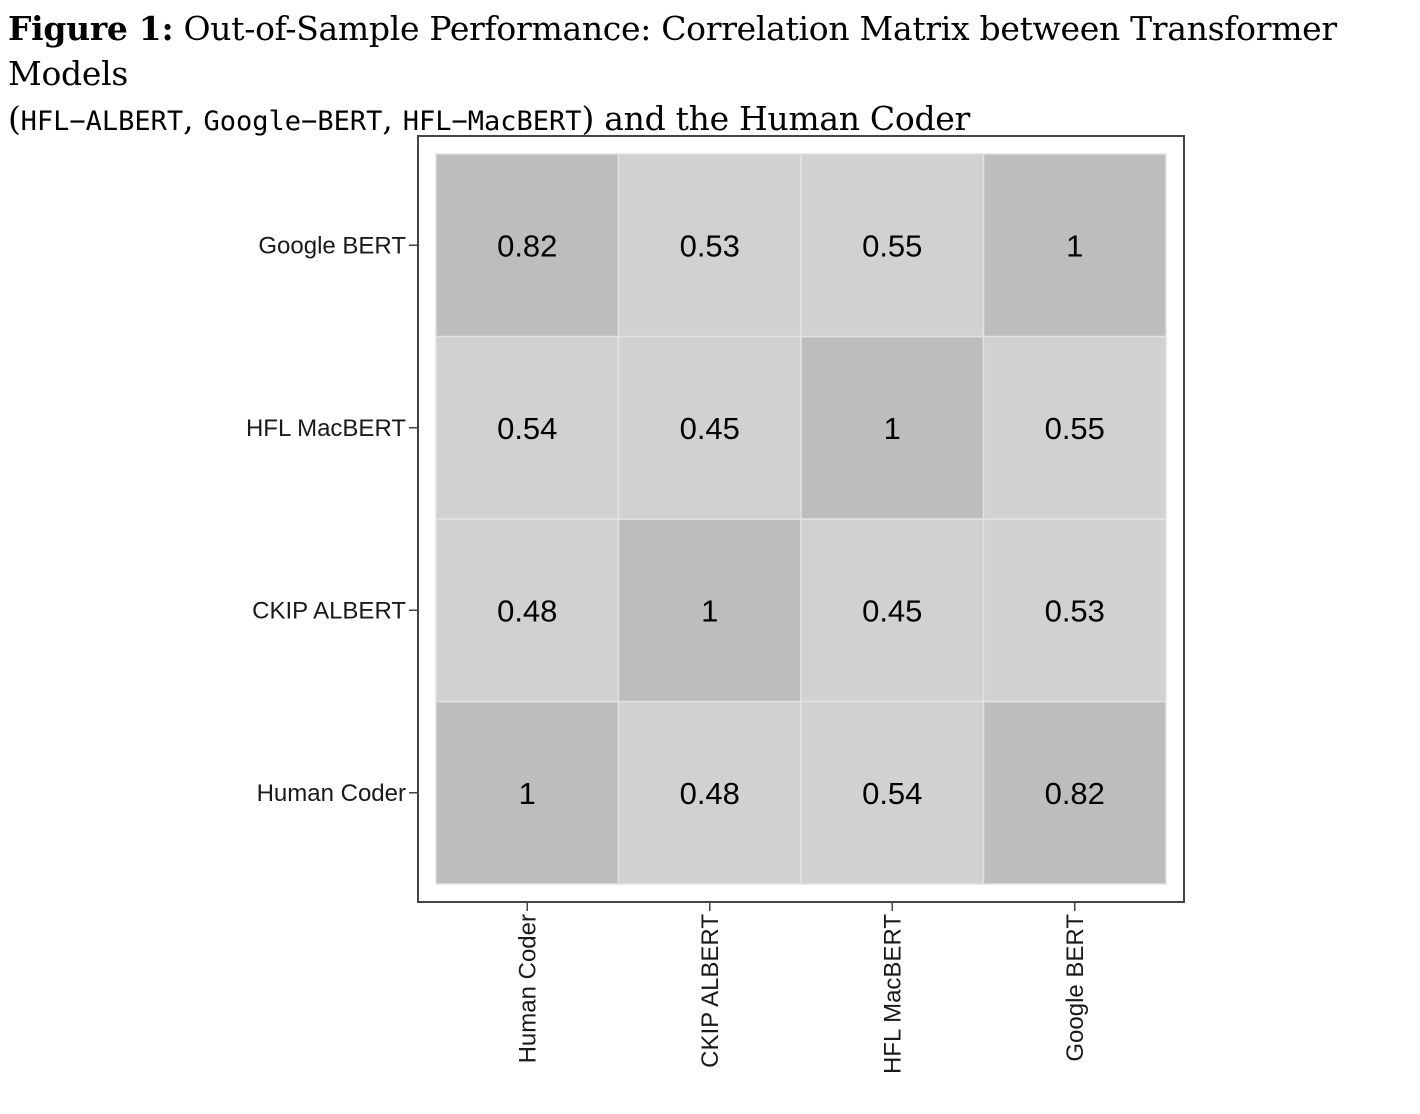 The height and width of the screenshot is (1114, 1420). Describe the element at coordinates (293, 121) in the screenshot. I see `caption-model-google-bert: Google−BERT` at that location.